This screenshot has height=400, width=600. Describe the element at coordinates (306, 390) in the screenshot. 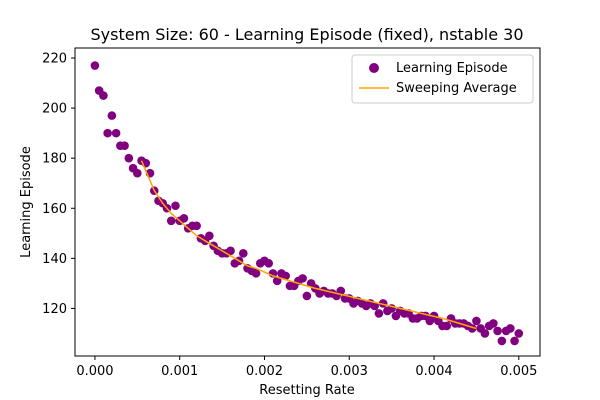

I see `x-axis-label: Resetting Rate` at that location.